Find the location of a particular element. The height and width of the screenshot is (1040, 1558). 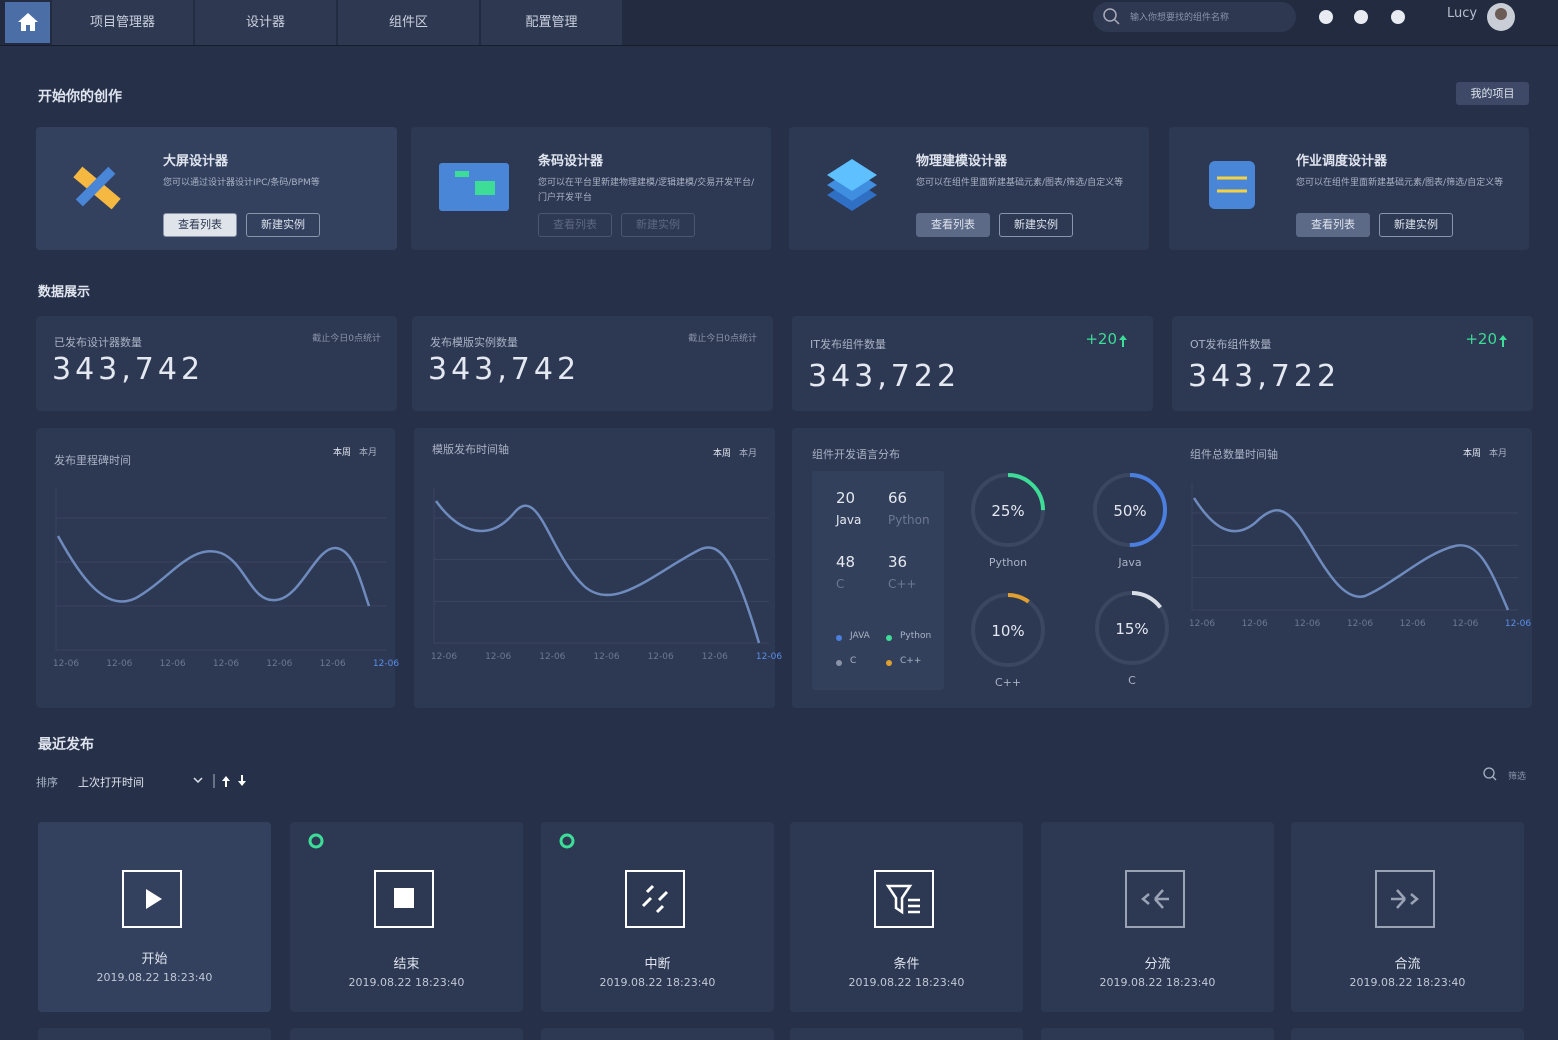

language-name: Java is located at coordinates (849, 520).